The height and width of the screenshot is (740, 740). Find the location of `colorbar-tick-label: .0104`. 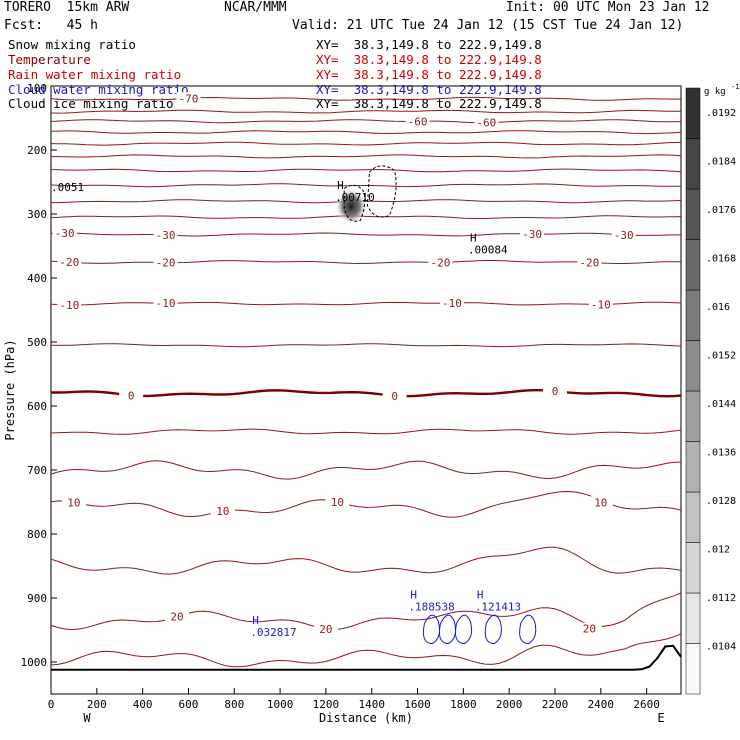

colorbar-tick-label: .0104 is located at coordinates (721, 647).